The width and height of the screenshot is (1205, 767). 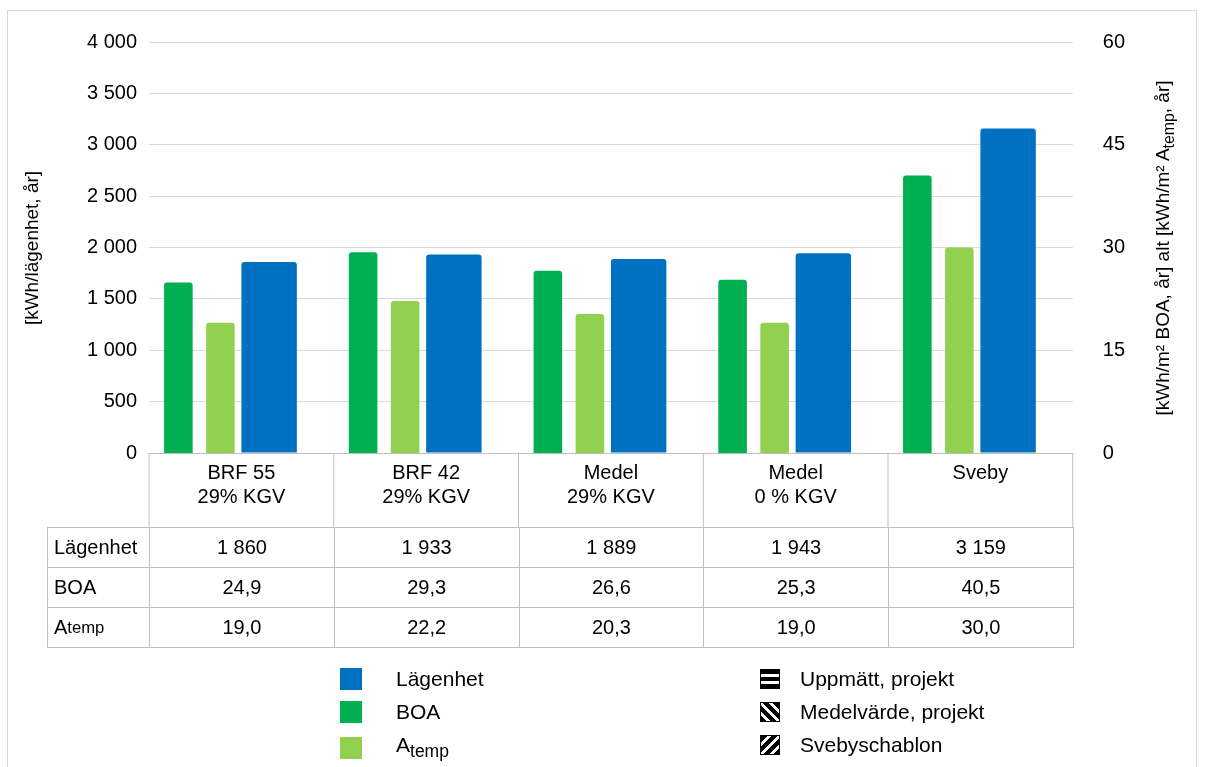 I want to click on data-label: 40,5, so click(x=981, y=587).